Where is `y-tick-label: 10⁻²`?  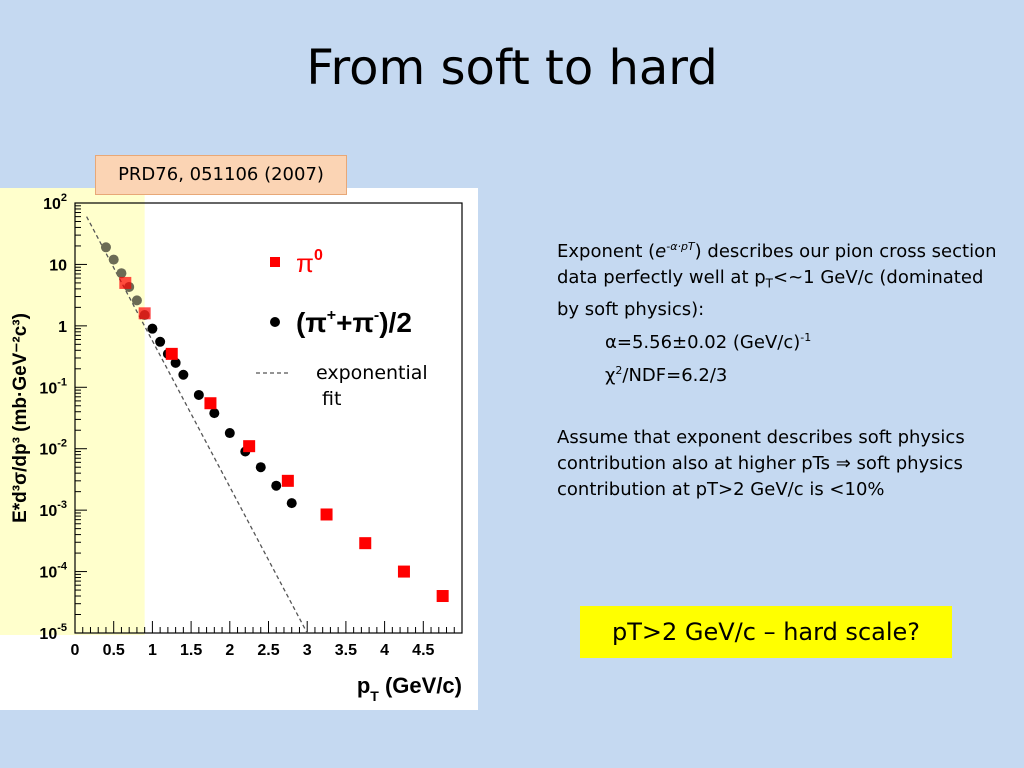 y-tick-label: 10⁻² is located at coordinates (53, 448).